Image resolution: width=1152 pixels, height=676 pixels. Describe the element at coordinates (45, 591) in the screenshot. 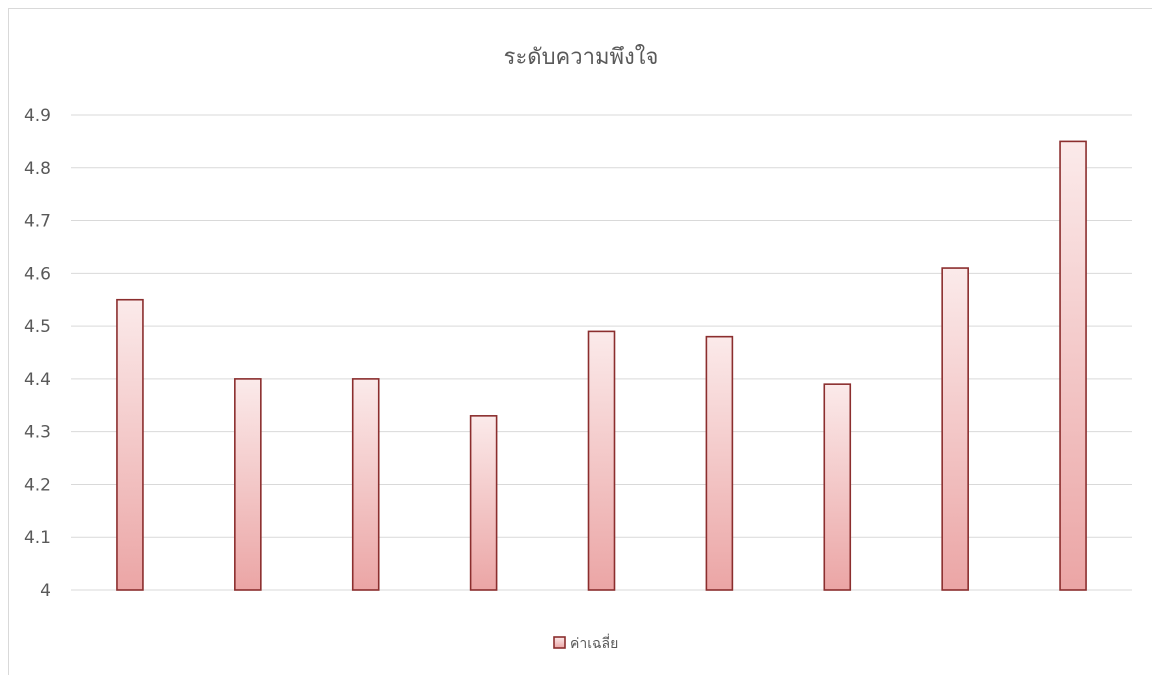

I see `y-tick-label: 4` at that location.